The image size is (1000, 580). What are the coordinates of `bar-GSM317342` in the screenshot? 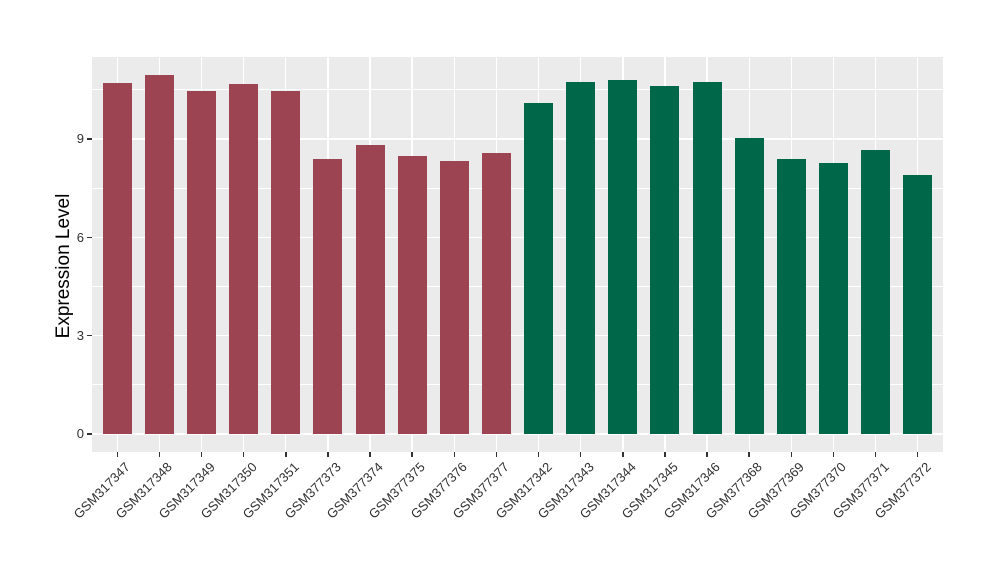 It's located at (539, 268).